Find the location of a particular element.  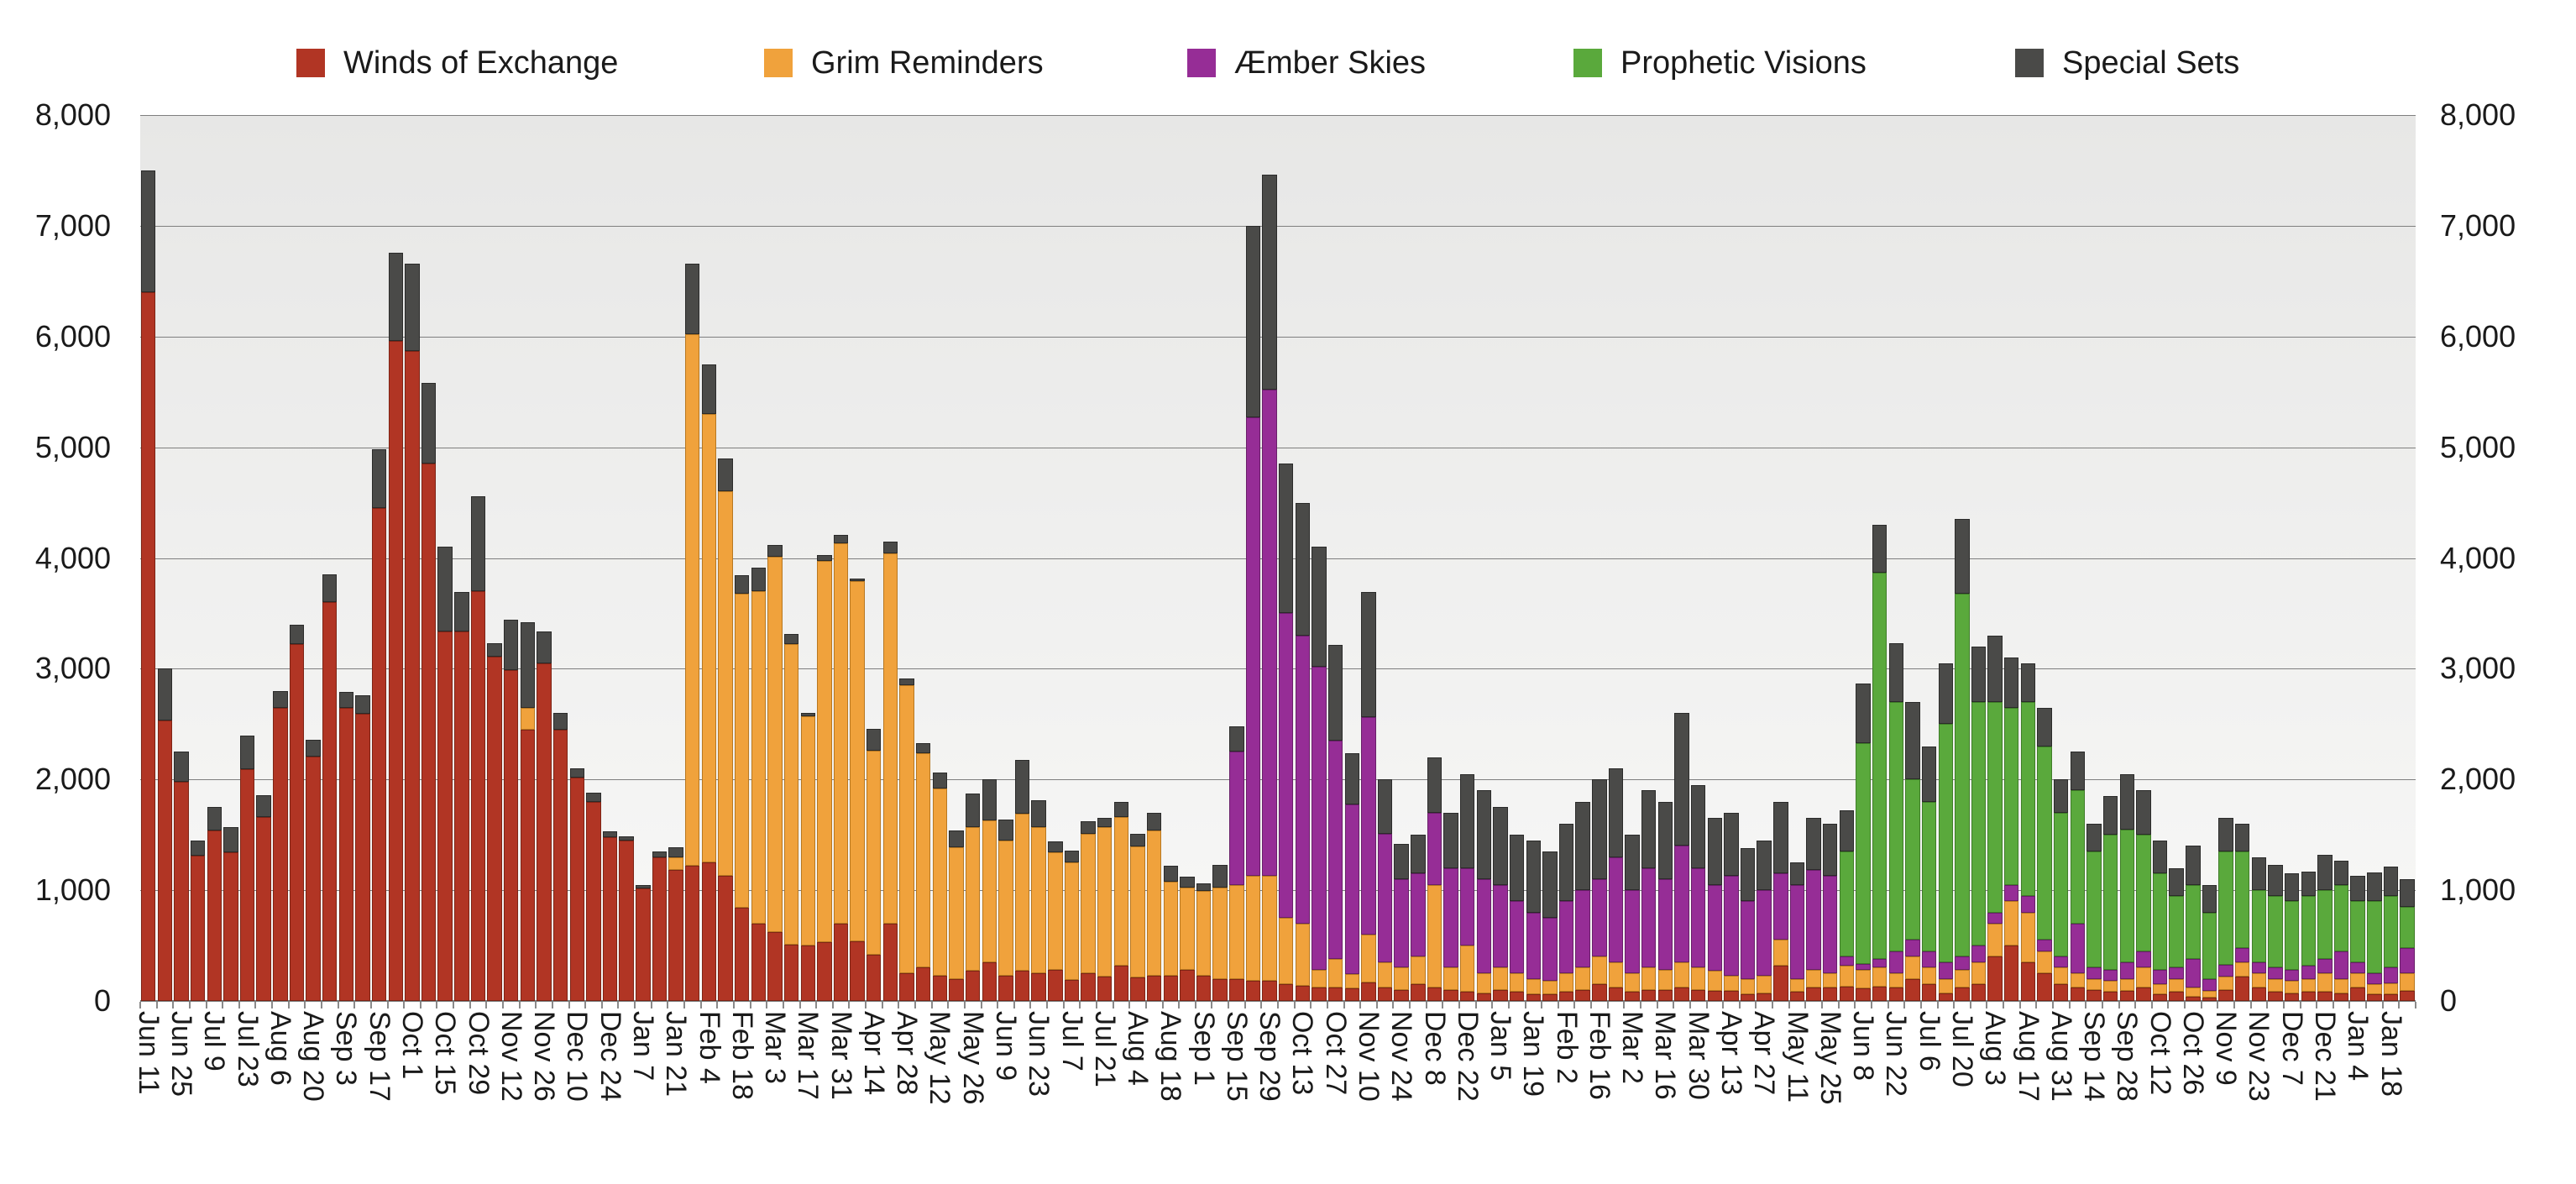

bar-Dec 17 is located at coordinates (594, 897).